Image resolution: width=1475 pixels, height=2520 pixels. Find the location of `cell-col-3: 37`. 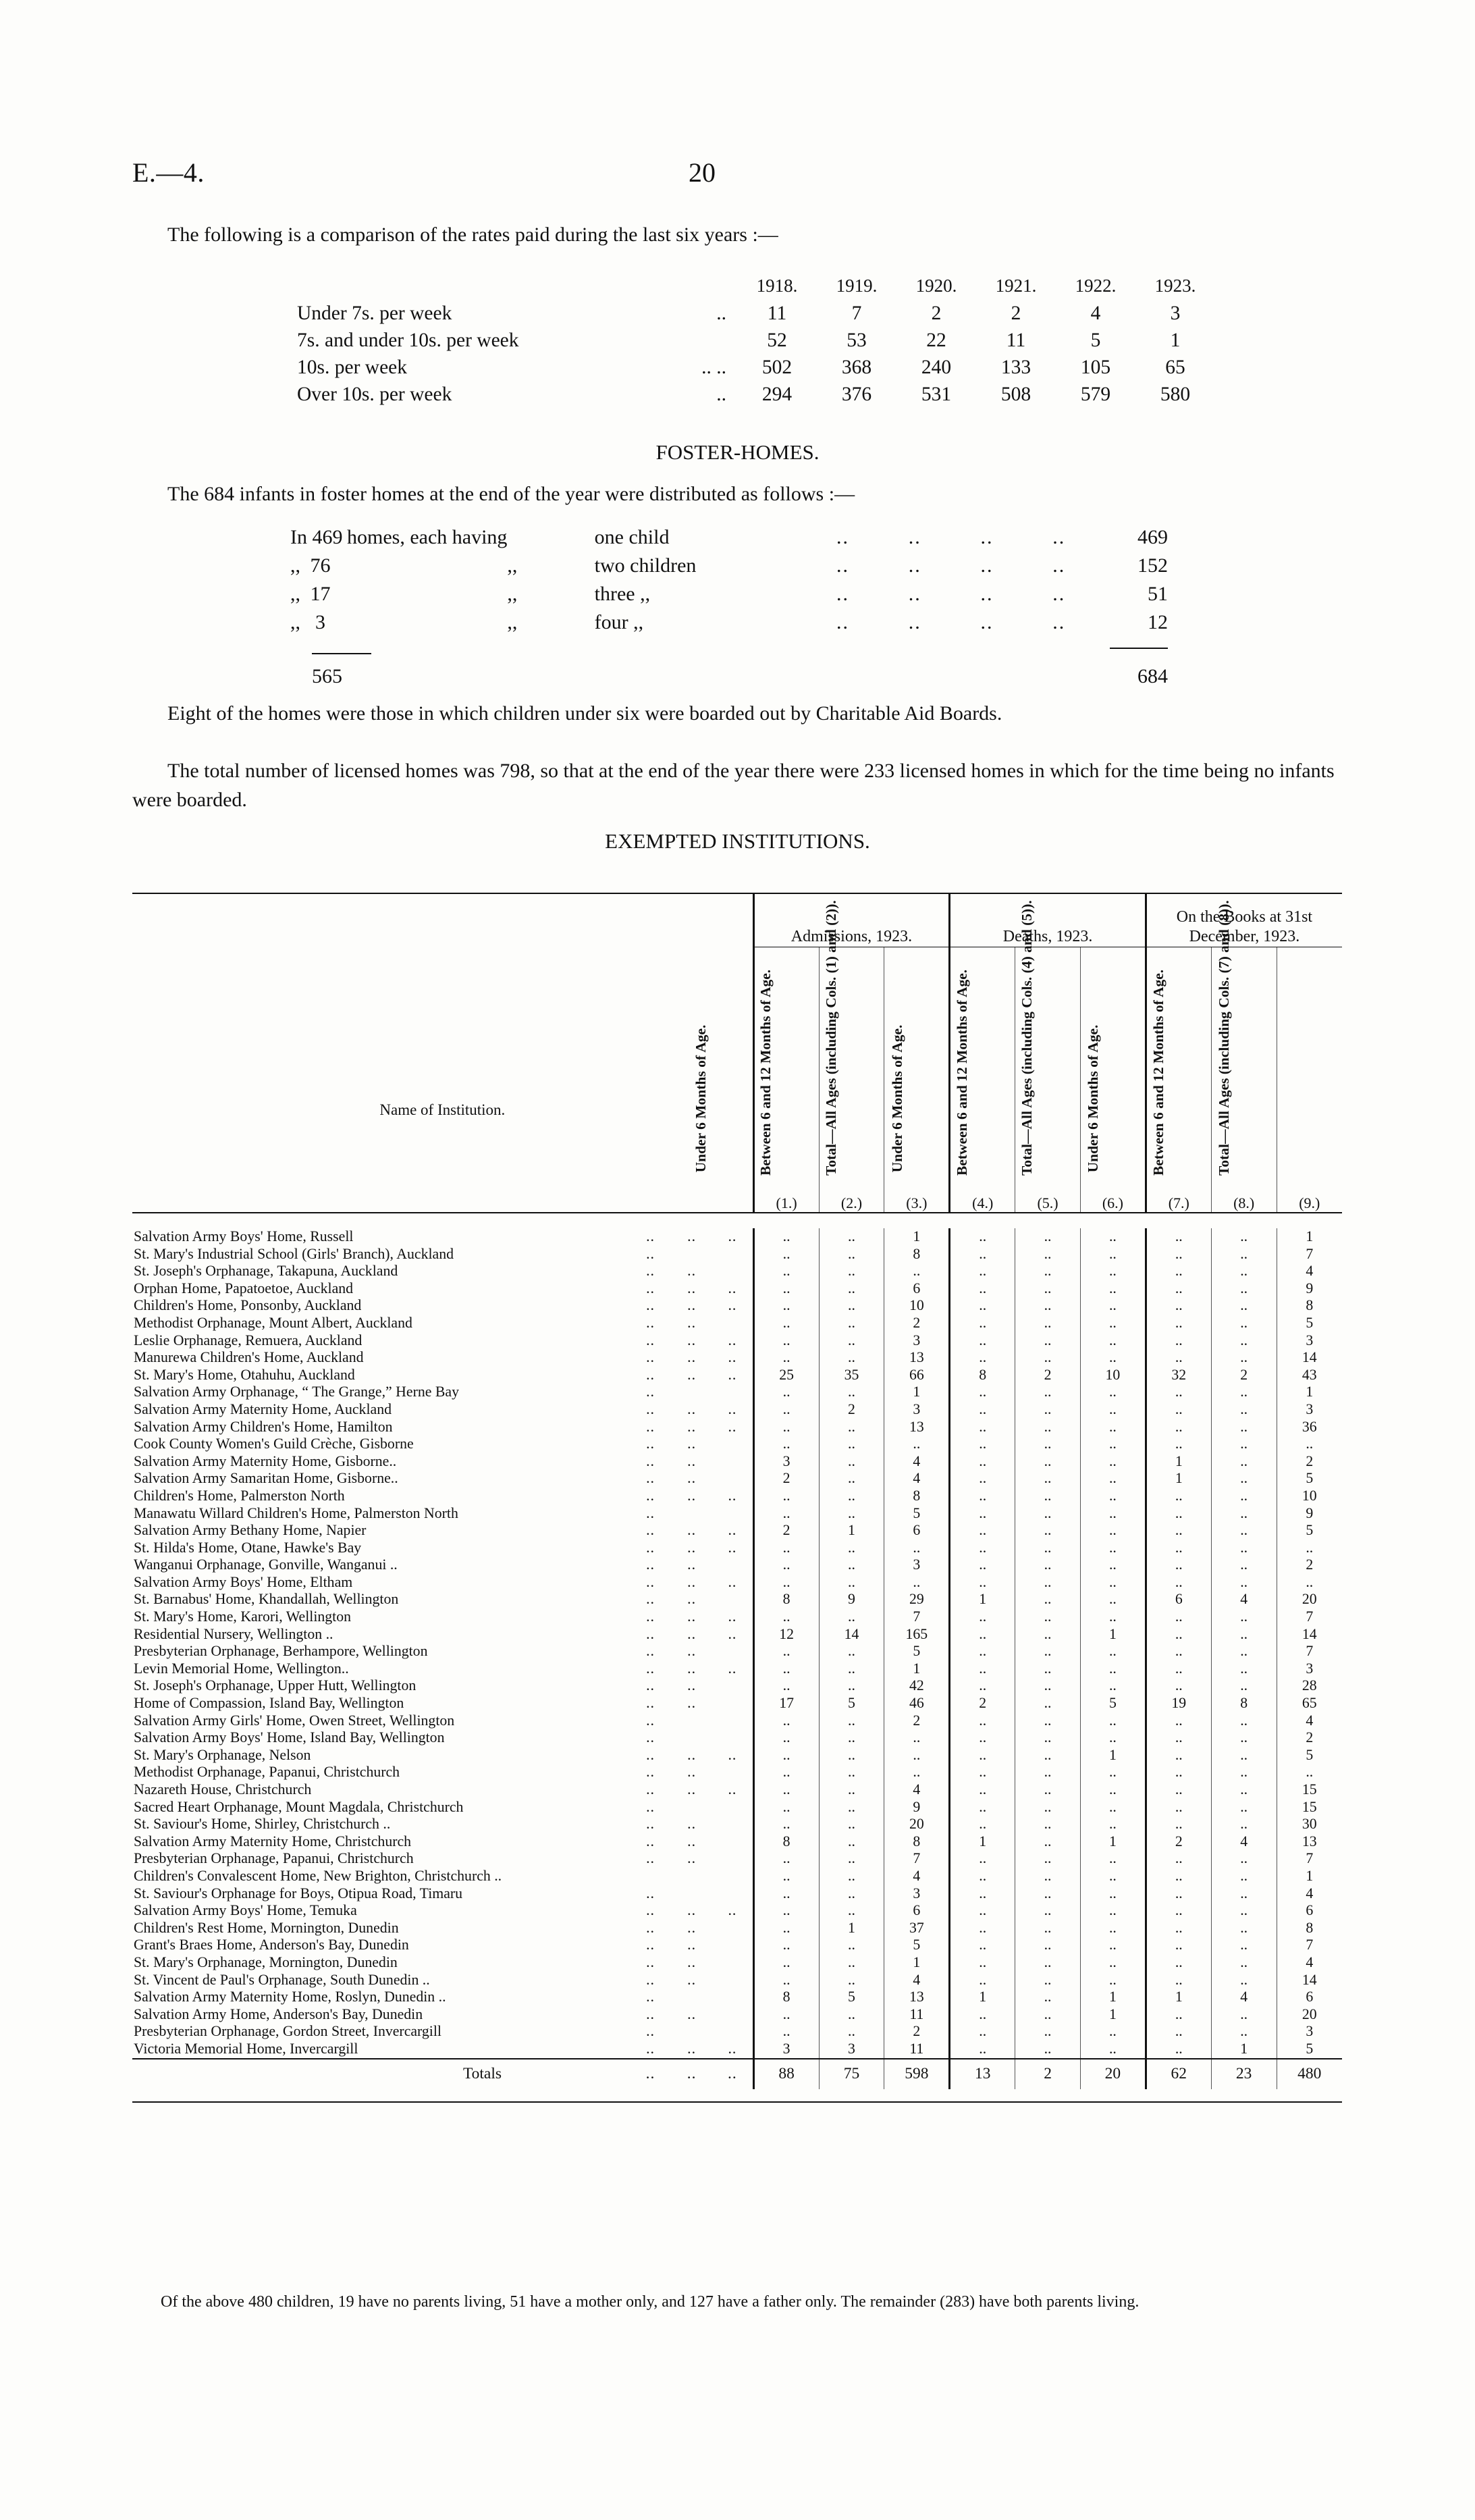

cell-col-3: 37 is located at coordinates (917, 1928).